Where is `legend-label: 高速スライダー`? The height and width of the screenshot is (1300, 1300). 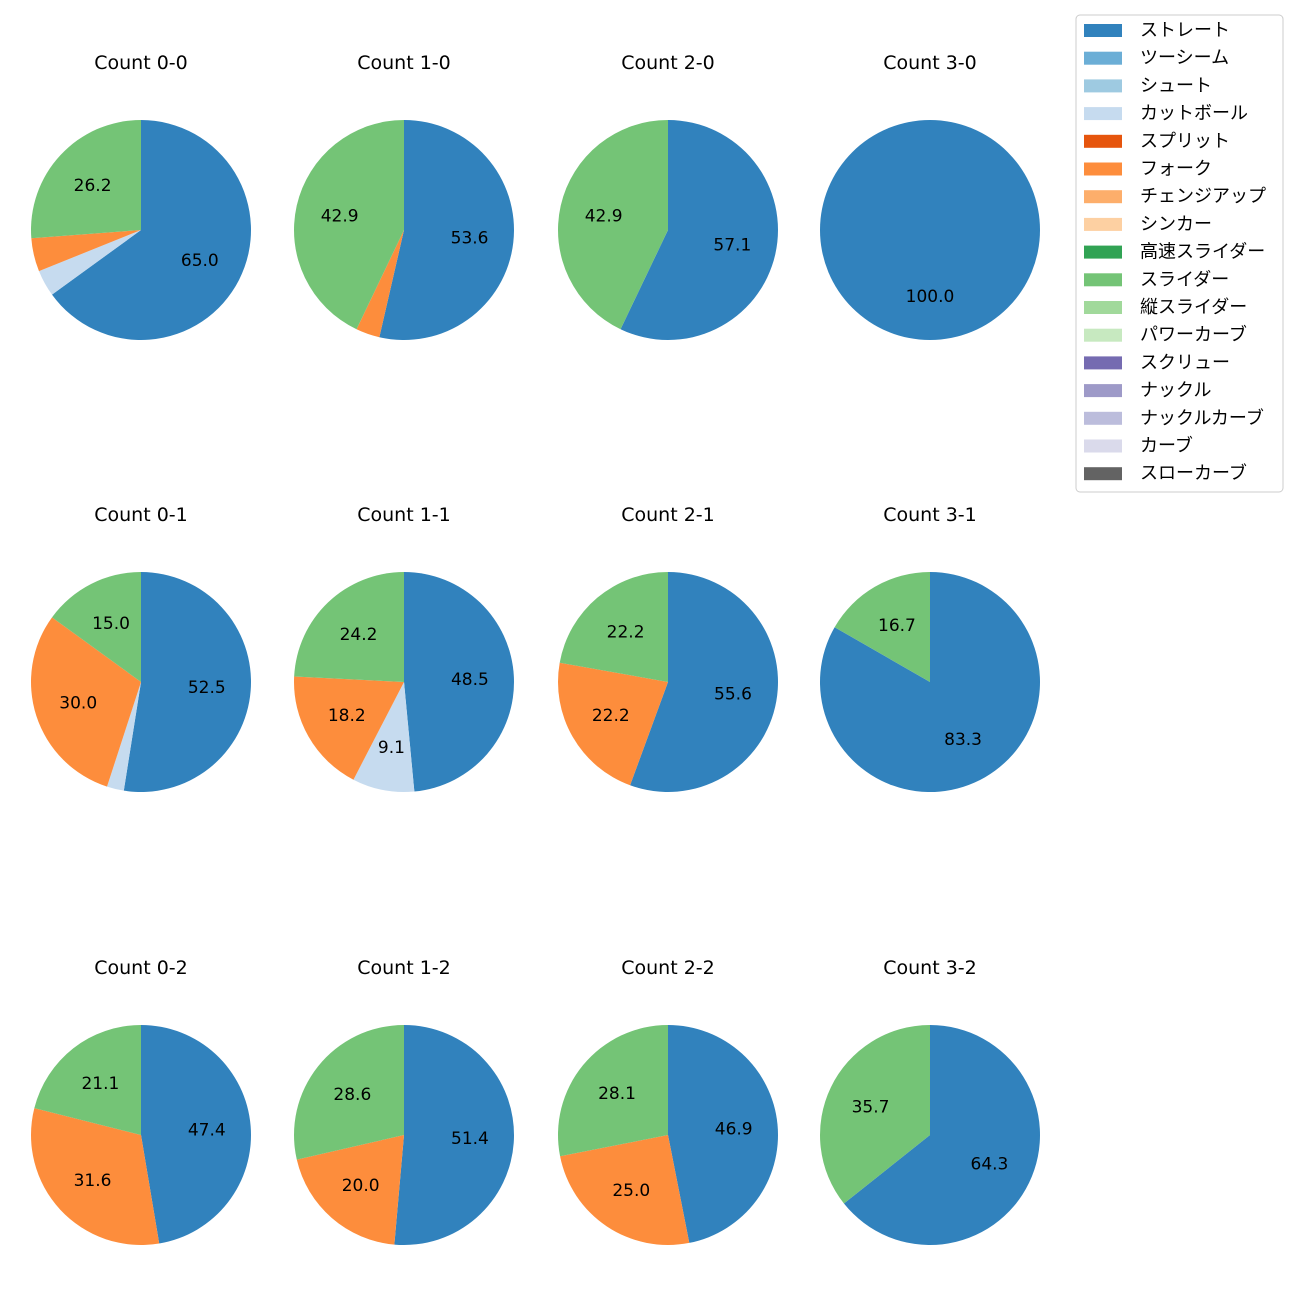
legend-label: 高速スライダー is located at coordinates (1202, 252).